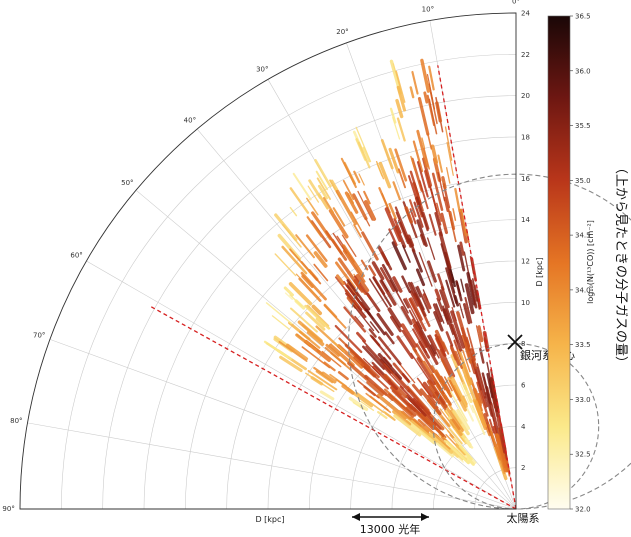  I want to click on colorbar-tick-label: 36.0, so click(583, 71).